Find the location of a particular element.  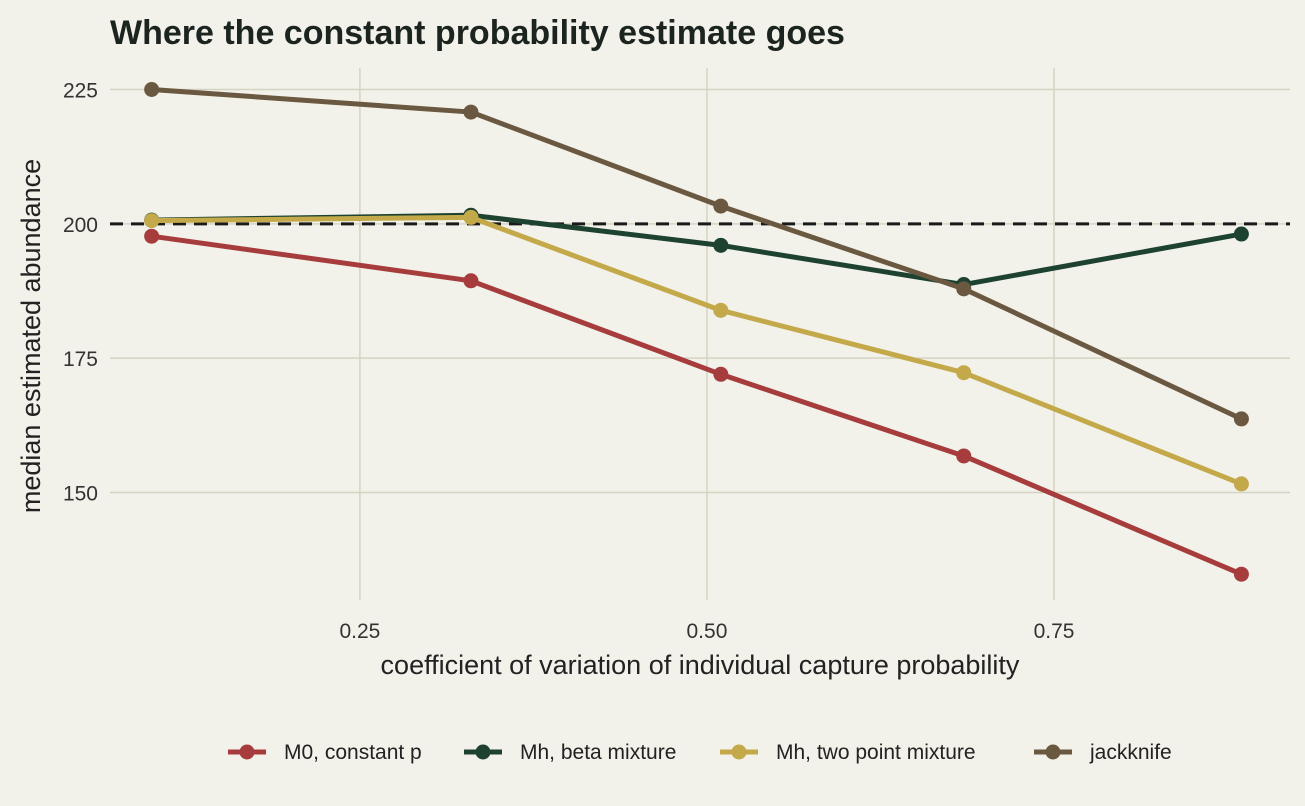

legend-item-m0-constant-p: M0, constant p is located at coordinates (325, 752).